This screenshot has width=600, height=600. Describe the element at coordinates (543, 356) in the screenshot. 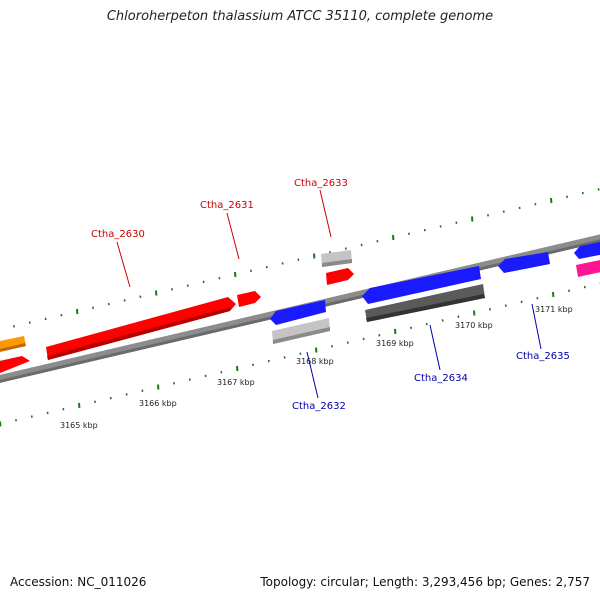

I see `gene-label-ctha-2635: Ctha_2635` at that location.